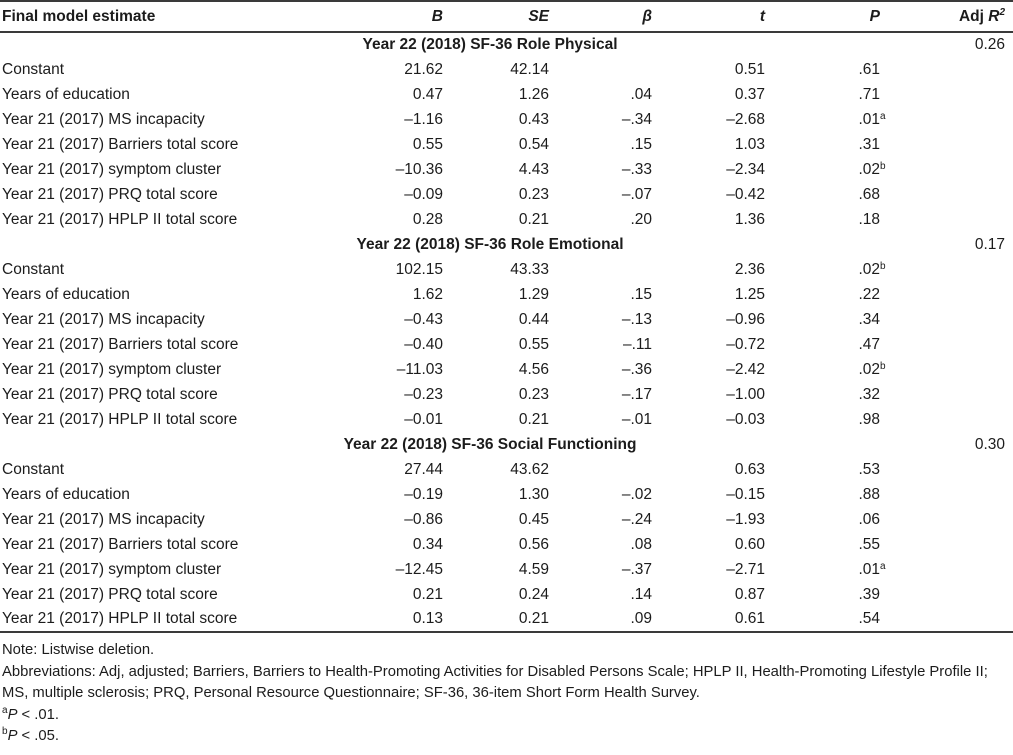  Describe the element at coordinates (869, 94) in the screenshot. I see `cell-p: .71` at that location.